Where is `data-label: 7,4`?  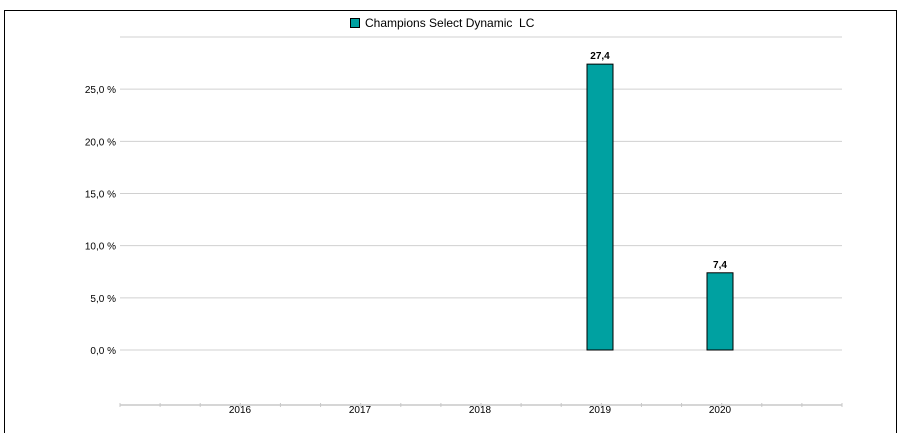 data-label: 7,4 is located at coordinates (720, 265).